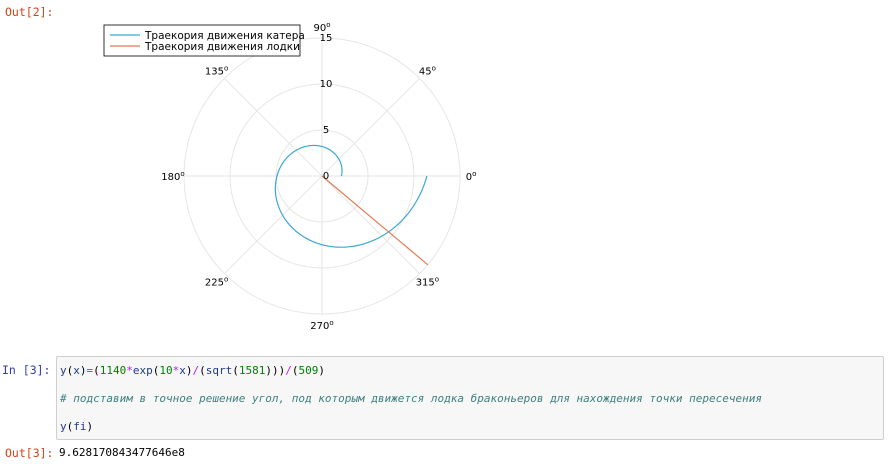 The image size is (888, 470). Describe the element at coordinates (326, 130) in the screenshot. I see `r-tick-label: 5` at that location.